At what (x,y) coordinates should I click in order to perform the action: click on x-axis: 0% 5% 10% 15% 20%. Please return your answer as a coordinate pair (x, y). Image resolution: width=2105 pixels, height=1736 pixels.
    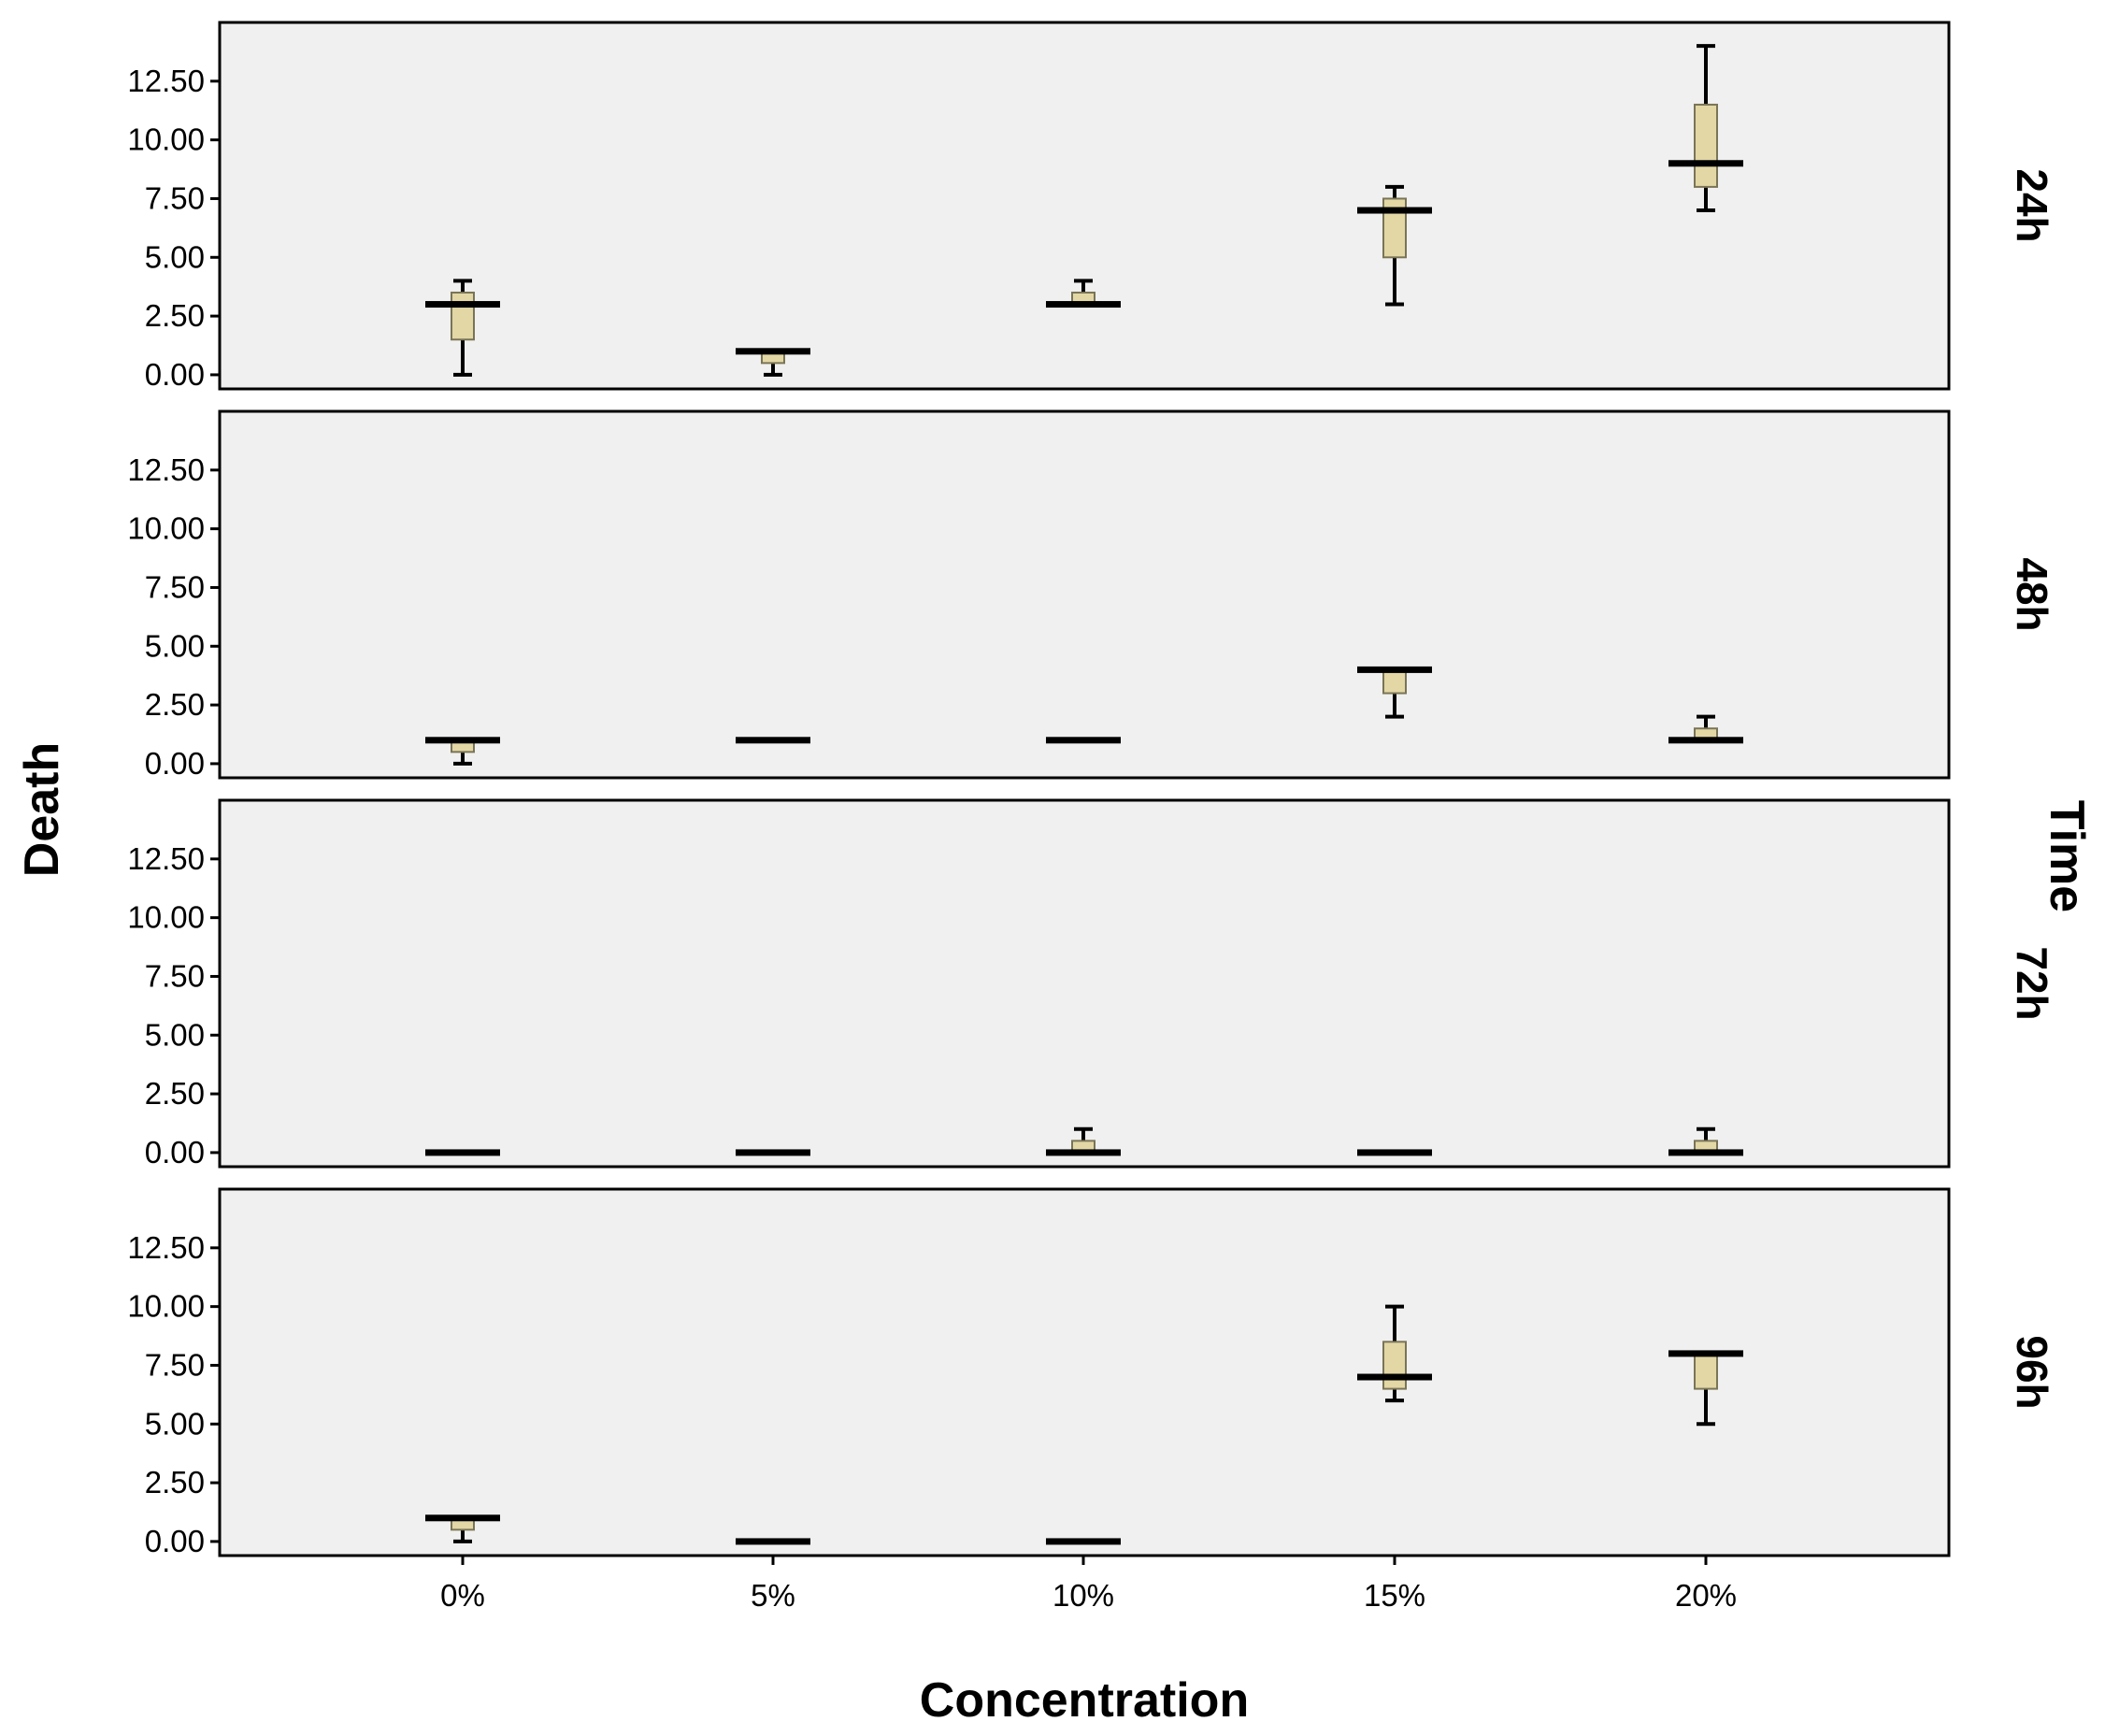
    Looking at the image, I should click on (1088, 1584).